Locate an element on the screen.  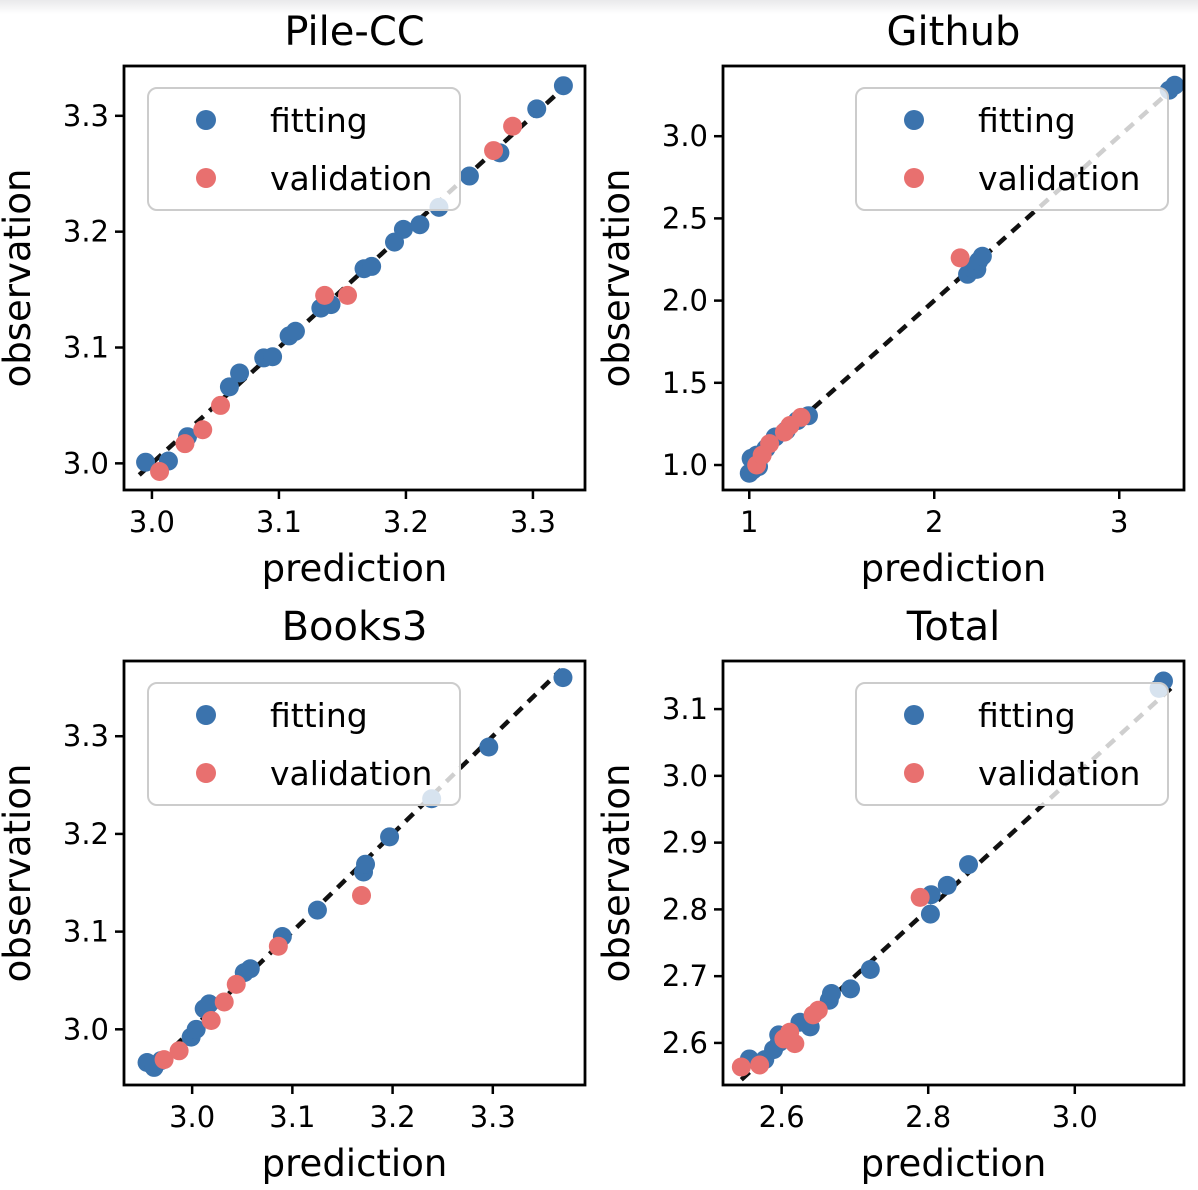
x-tick-label: 3 is located at coordinates (1119, 522).